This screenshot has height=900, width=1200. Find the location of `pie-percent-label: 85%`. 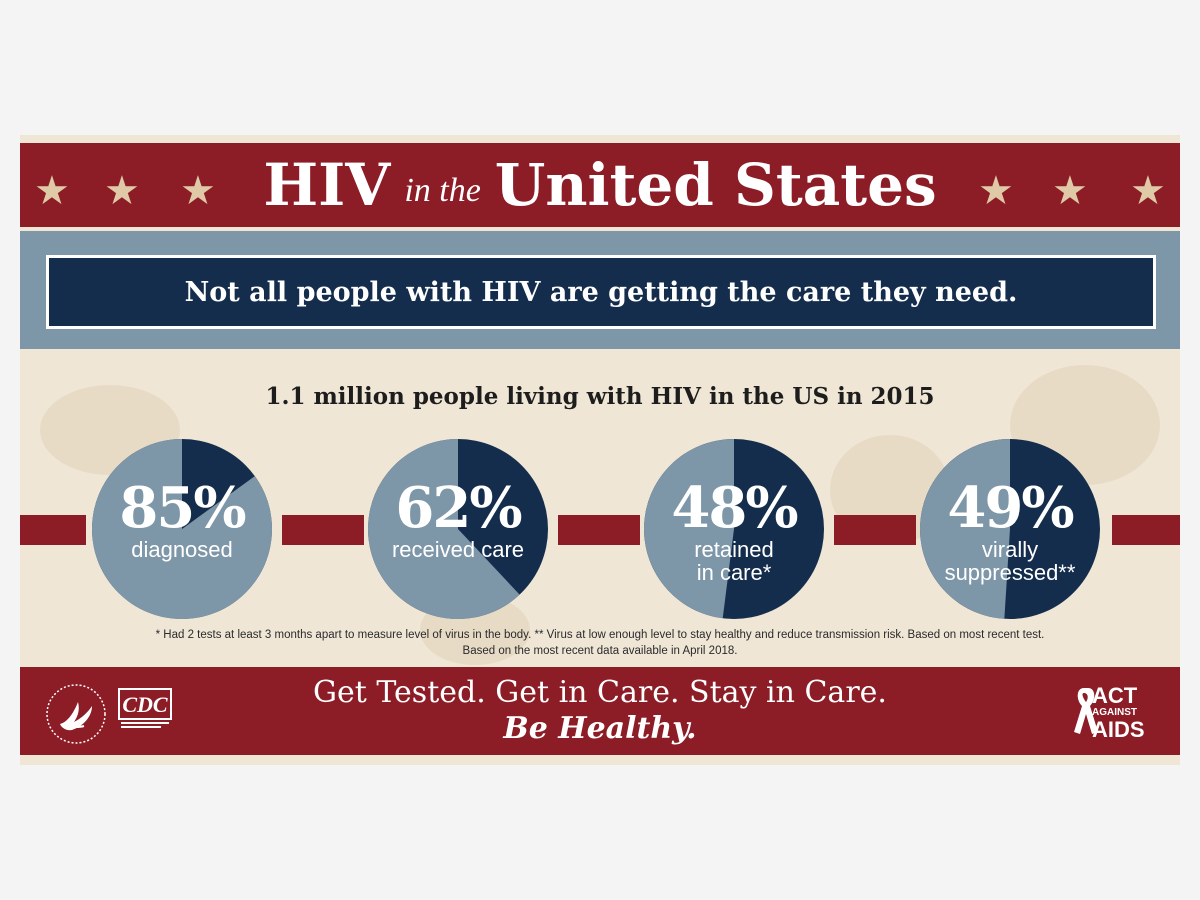

pie-percent-label: 85% is located at coordinates (182, 508).